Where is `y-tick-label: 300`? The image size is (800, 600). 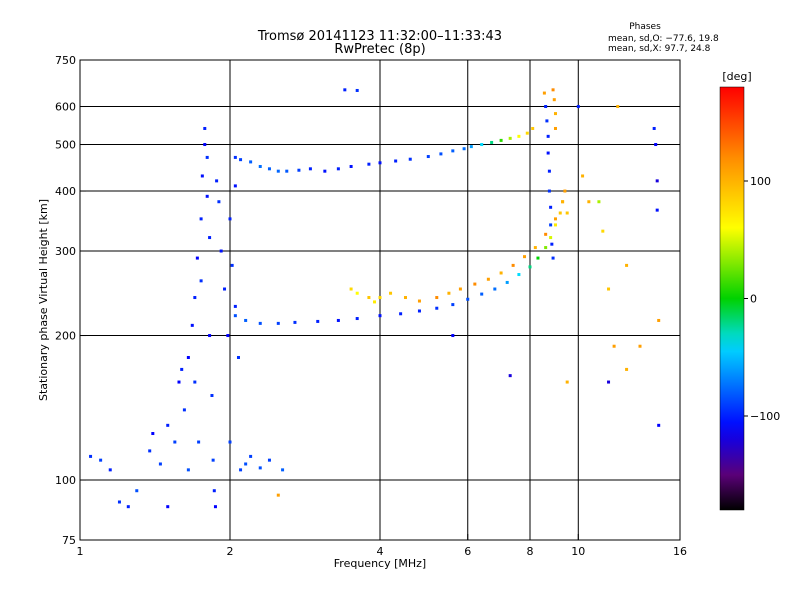
y-tick-label: 300 is located at coordinates (65, 251).